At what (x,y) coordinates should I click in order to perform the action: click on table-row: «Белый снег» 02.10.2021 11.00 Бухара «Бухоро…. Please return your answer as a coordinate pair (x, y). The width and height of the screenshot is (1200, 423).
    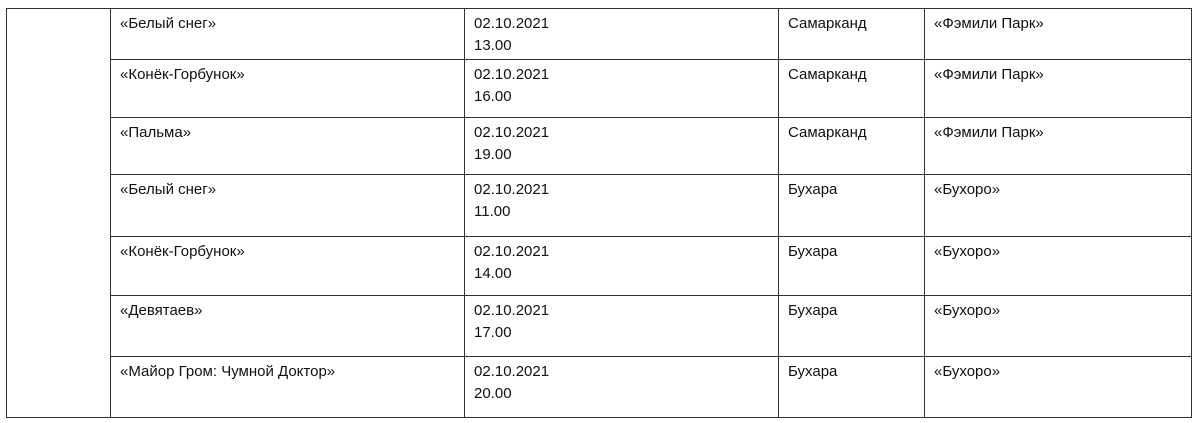
    Looking at the image, I should click on (599, 205).